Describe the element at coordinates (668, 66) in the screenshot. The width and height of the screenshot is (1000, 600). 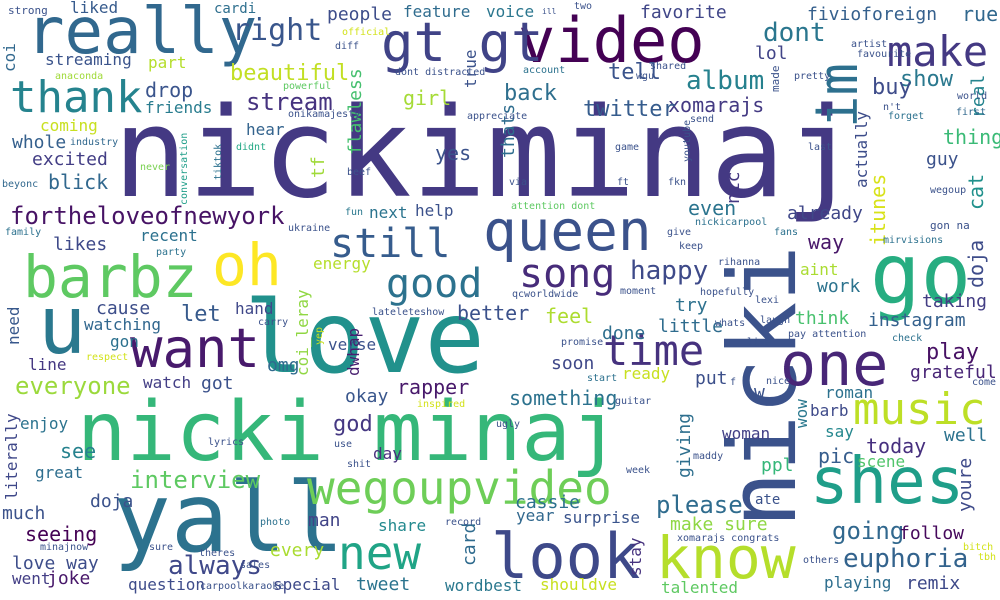
I see `word-shared: shared` at that location.